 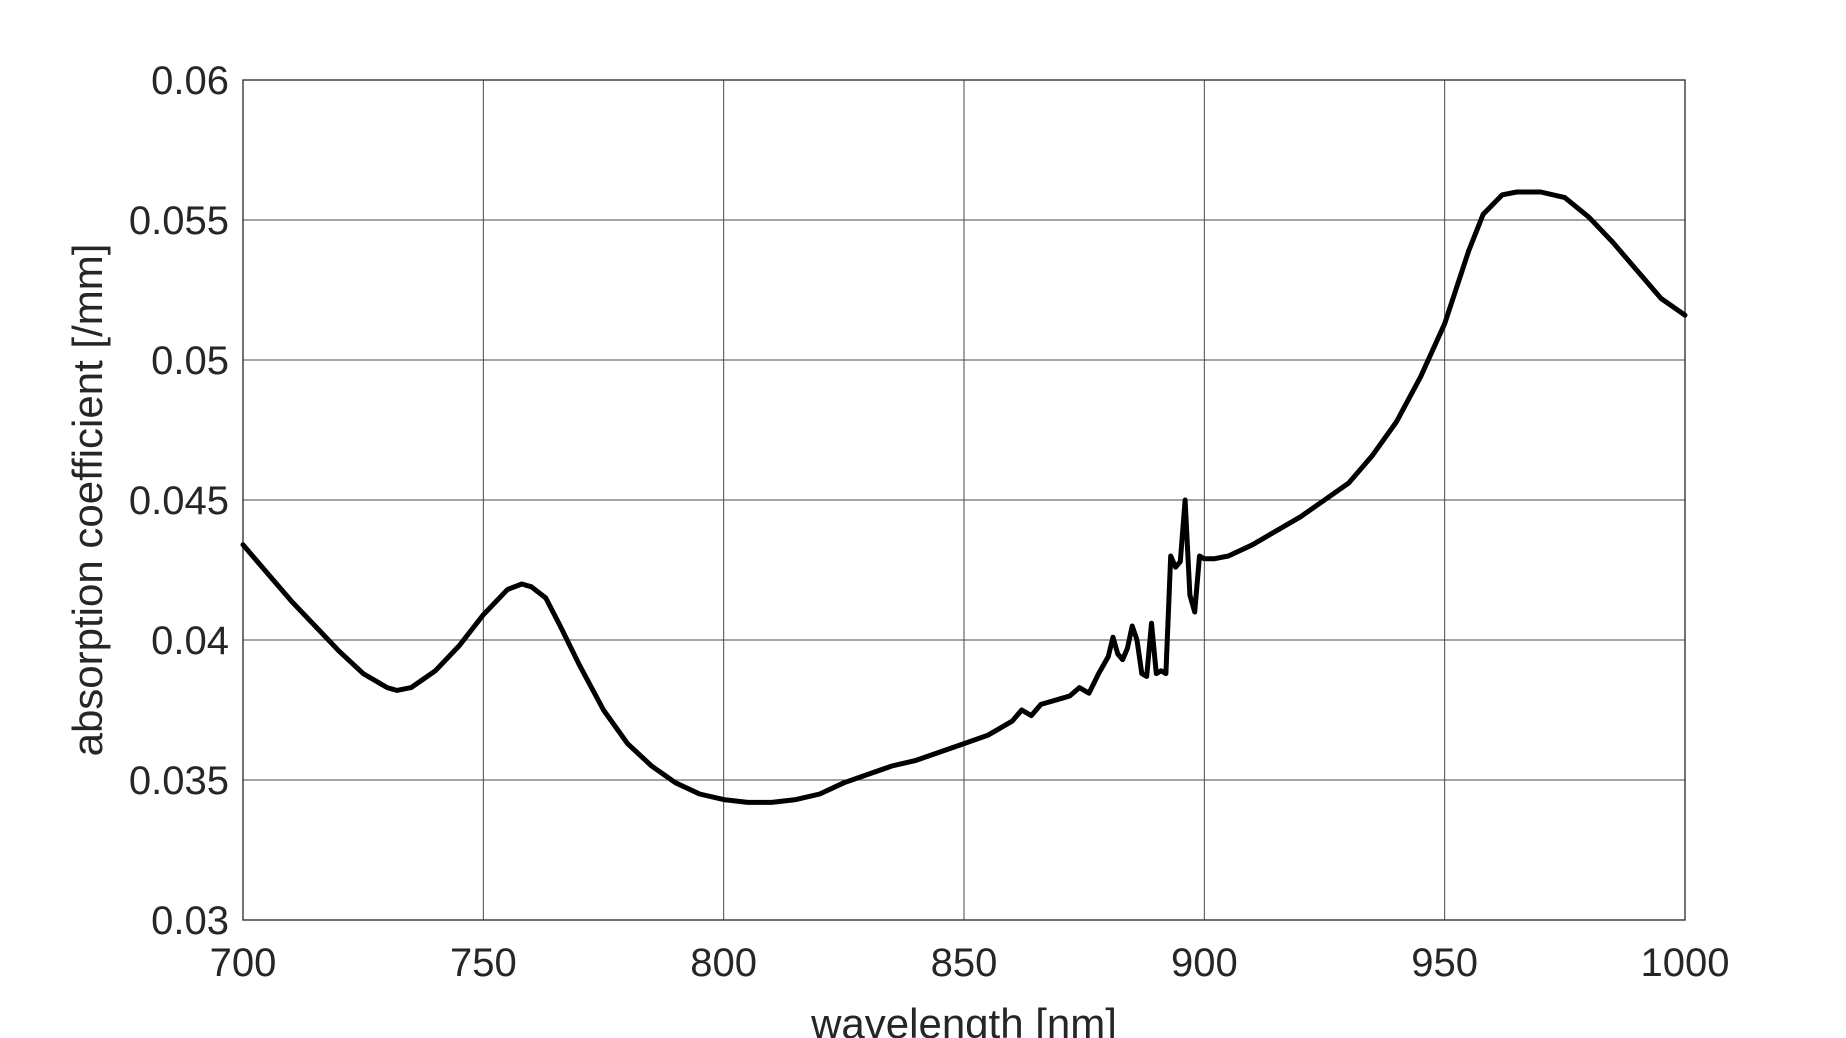 I want to click on y-tick-label: 0.055, so click(x=179, y=221).